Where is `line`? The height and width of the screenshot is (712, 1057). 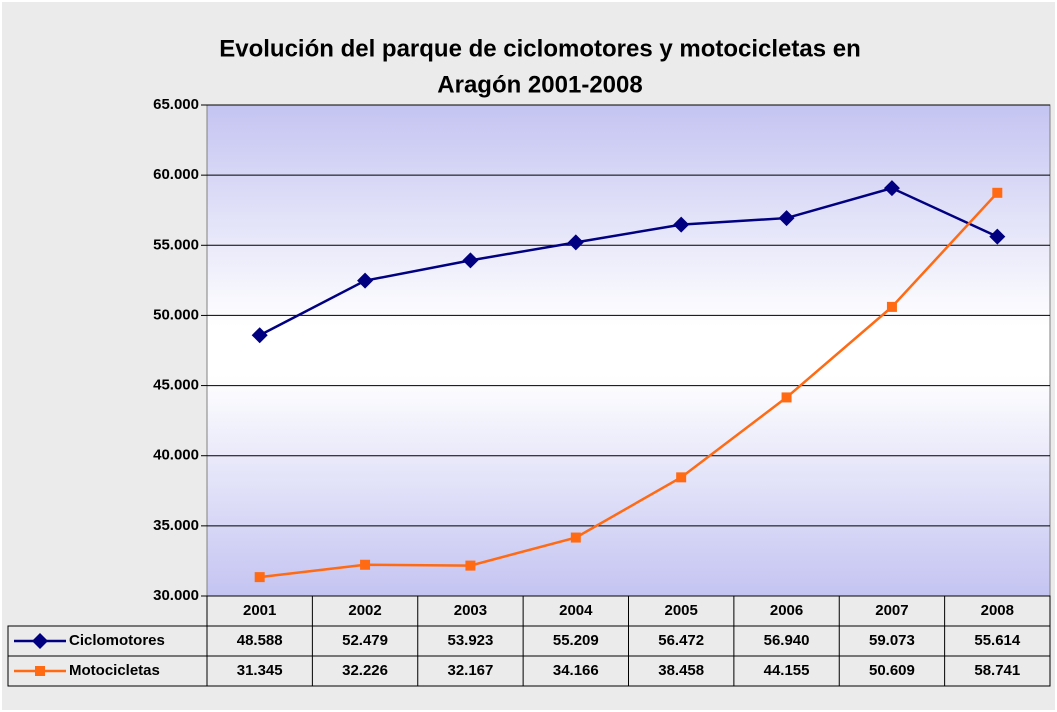
line is located at coordinates (628, 261).